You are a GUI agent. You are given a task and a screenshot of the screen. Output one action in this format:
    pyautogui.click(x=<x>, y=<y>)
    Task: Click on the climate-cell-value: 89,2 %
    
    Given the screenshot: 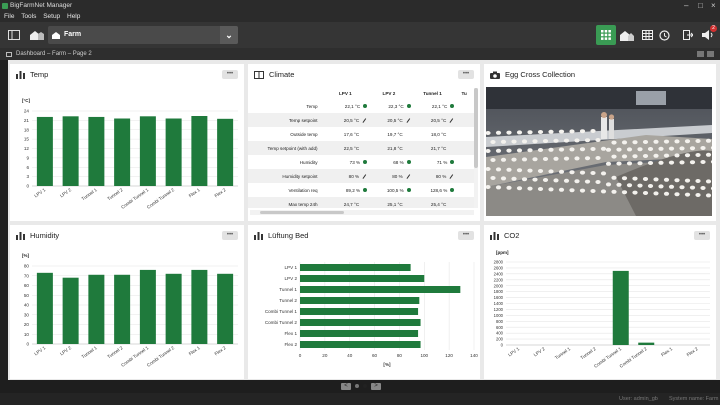 What is the action you would take?
    pyautogui.click(x=353, y=190)
    